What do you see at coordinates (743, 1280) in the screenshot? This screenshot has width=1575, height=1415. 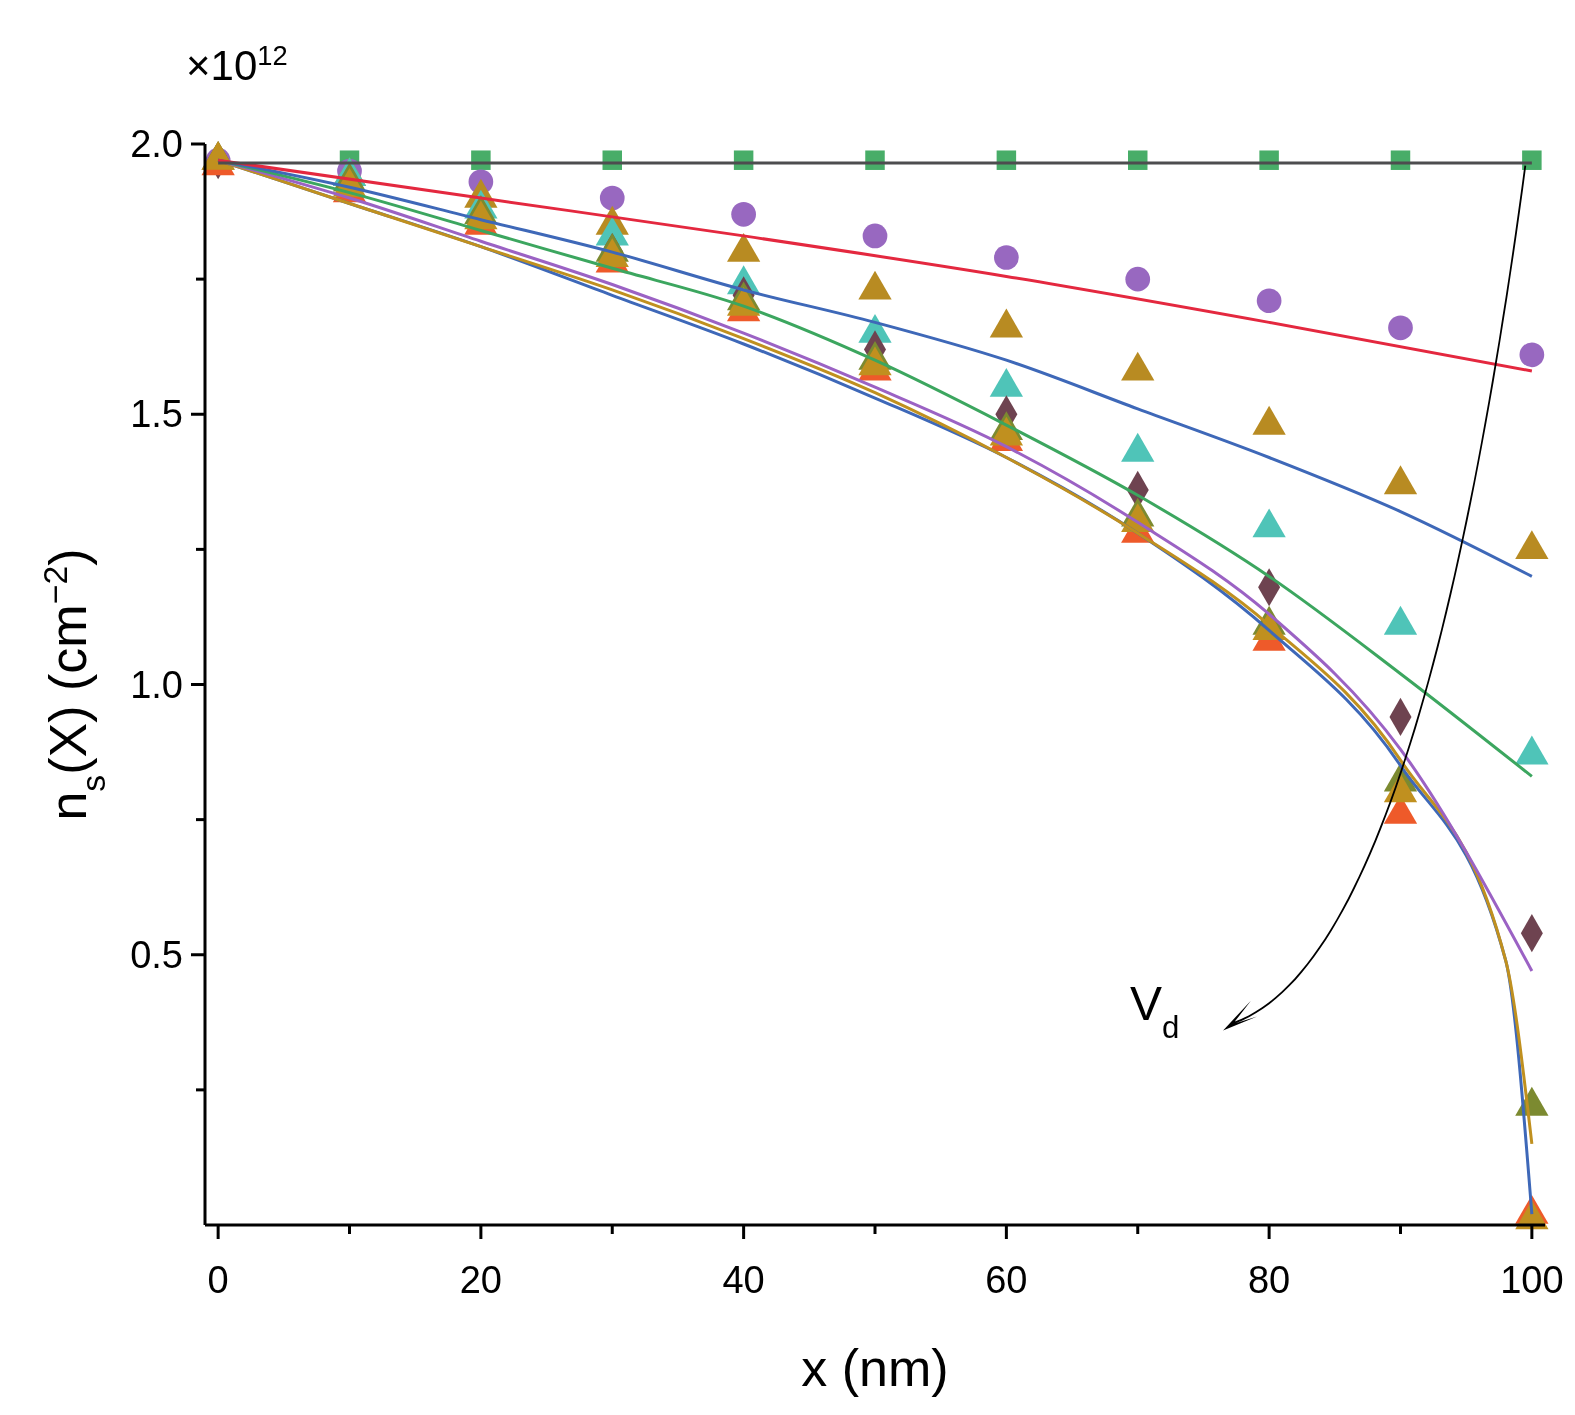 I see `x-tick-label: 40` at bounding box center [743, 1280].